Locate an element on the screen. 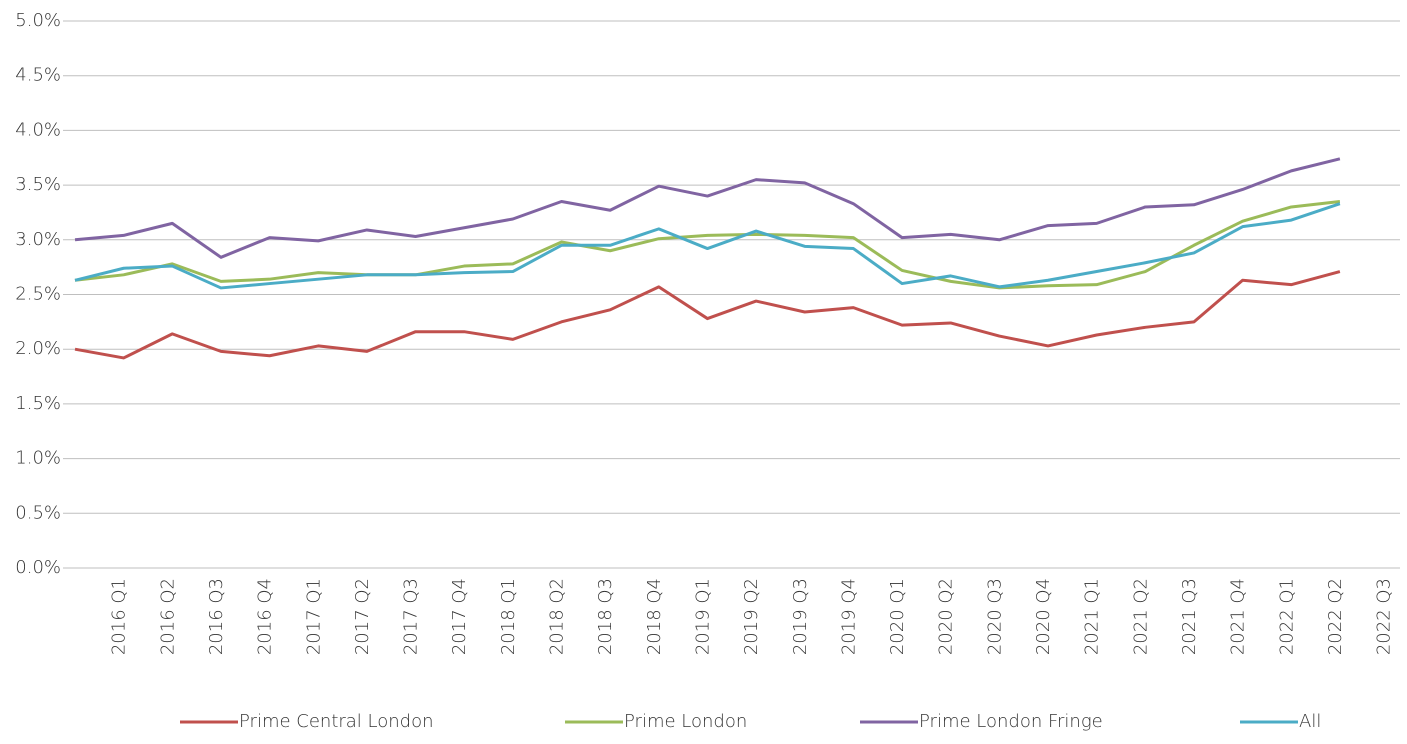 This screenshot has height=744, width=1407. x-tick-label: 2021 Q2 is located at coordinates (1140, 616).